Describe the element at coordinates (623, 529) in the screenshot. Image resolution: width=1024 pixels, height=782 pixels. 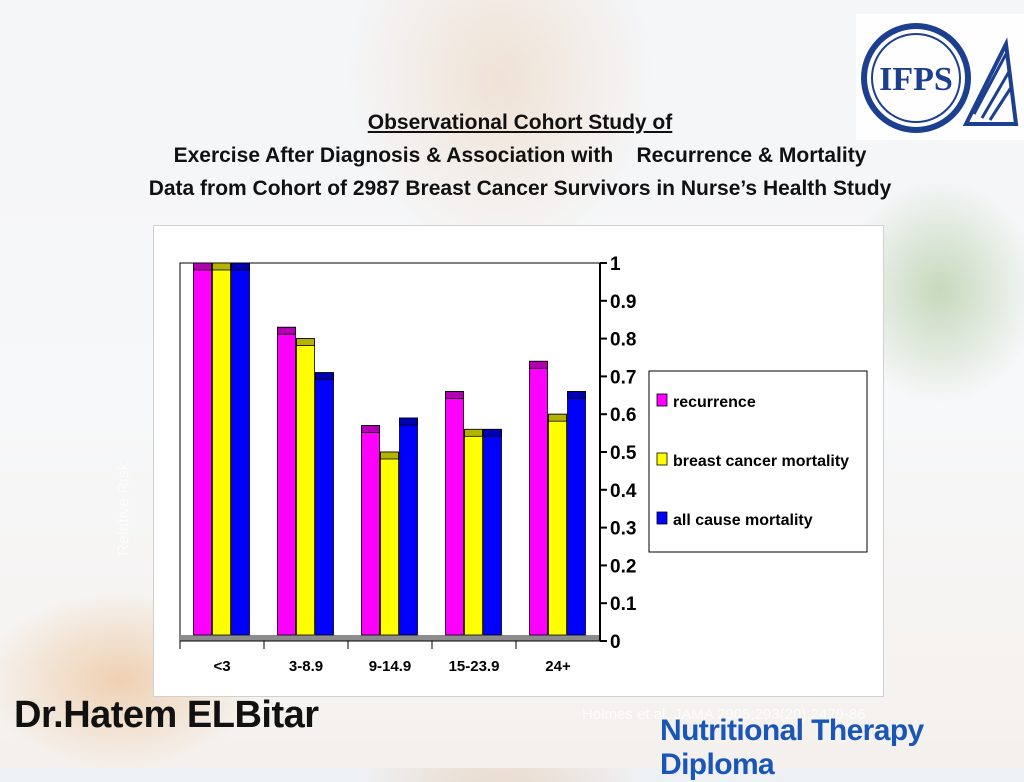
I see `y-tick-label: 0.3` at that location.